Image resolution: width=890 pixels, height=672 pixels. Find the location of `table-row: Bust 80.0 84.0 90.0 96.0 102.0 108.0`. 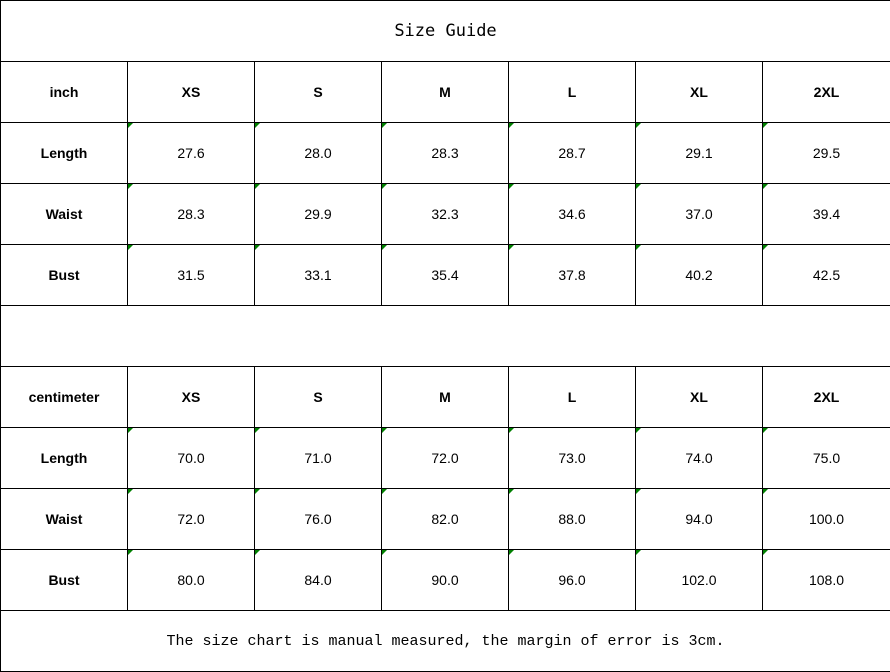

table-row: Bust 80.0 84.0 90.0 96.0 102.0 108.0 is located at coordinates (445, 580).